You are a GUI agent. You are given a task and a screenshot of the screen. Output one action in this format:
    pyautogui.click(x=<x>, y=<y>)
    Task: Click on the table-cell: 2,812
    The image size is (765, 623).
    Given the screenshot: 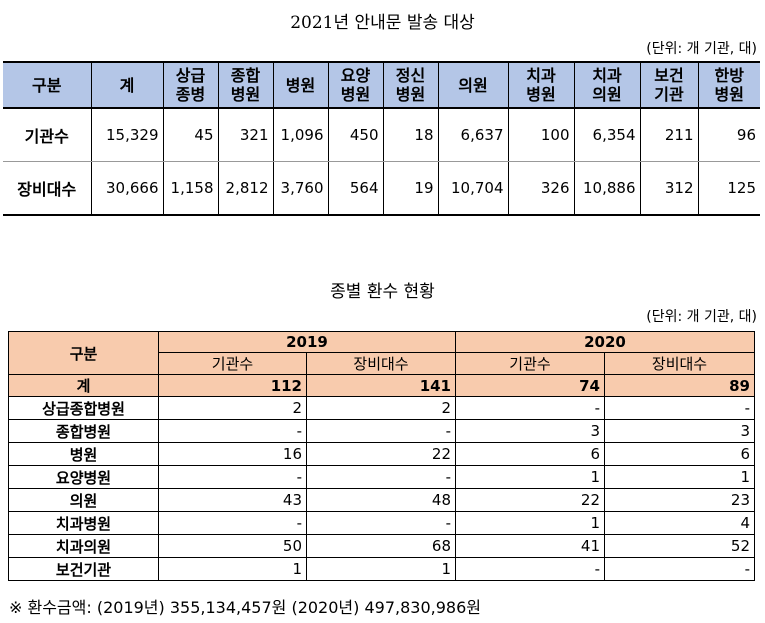 What is the action you would take?
    pyautogui.click(x=245, y=188)
    